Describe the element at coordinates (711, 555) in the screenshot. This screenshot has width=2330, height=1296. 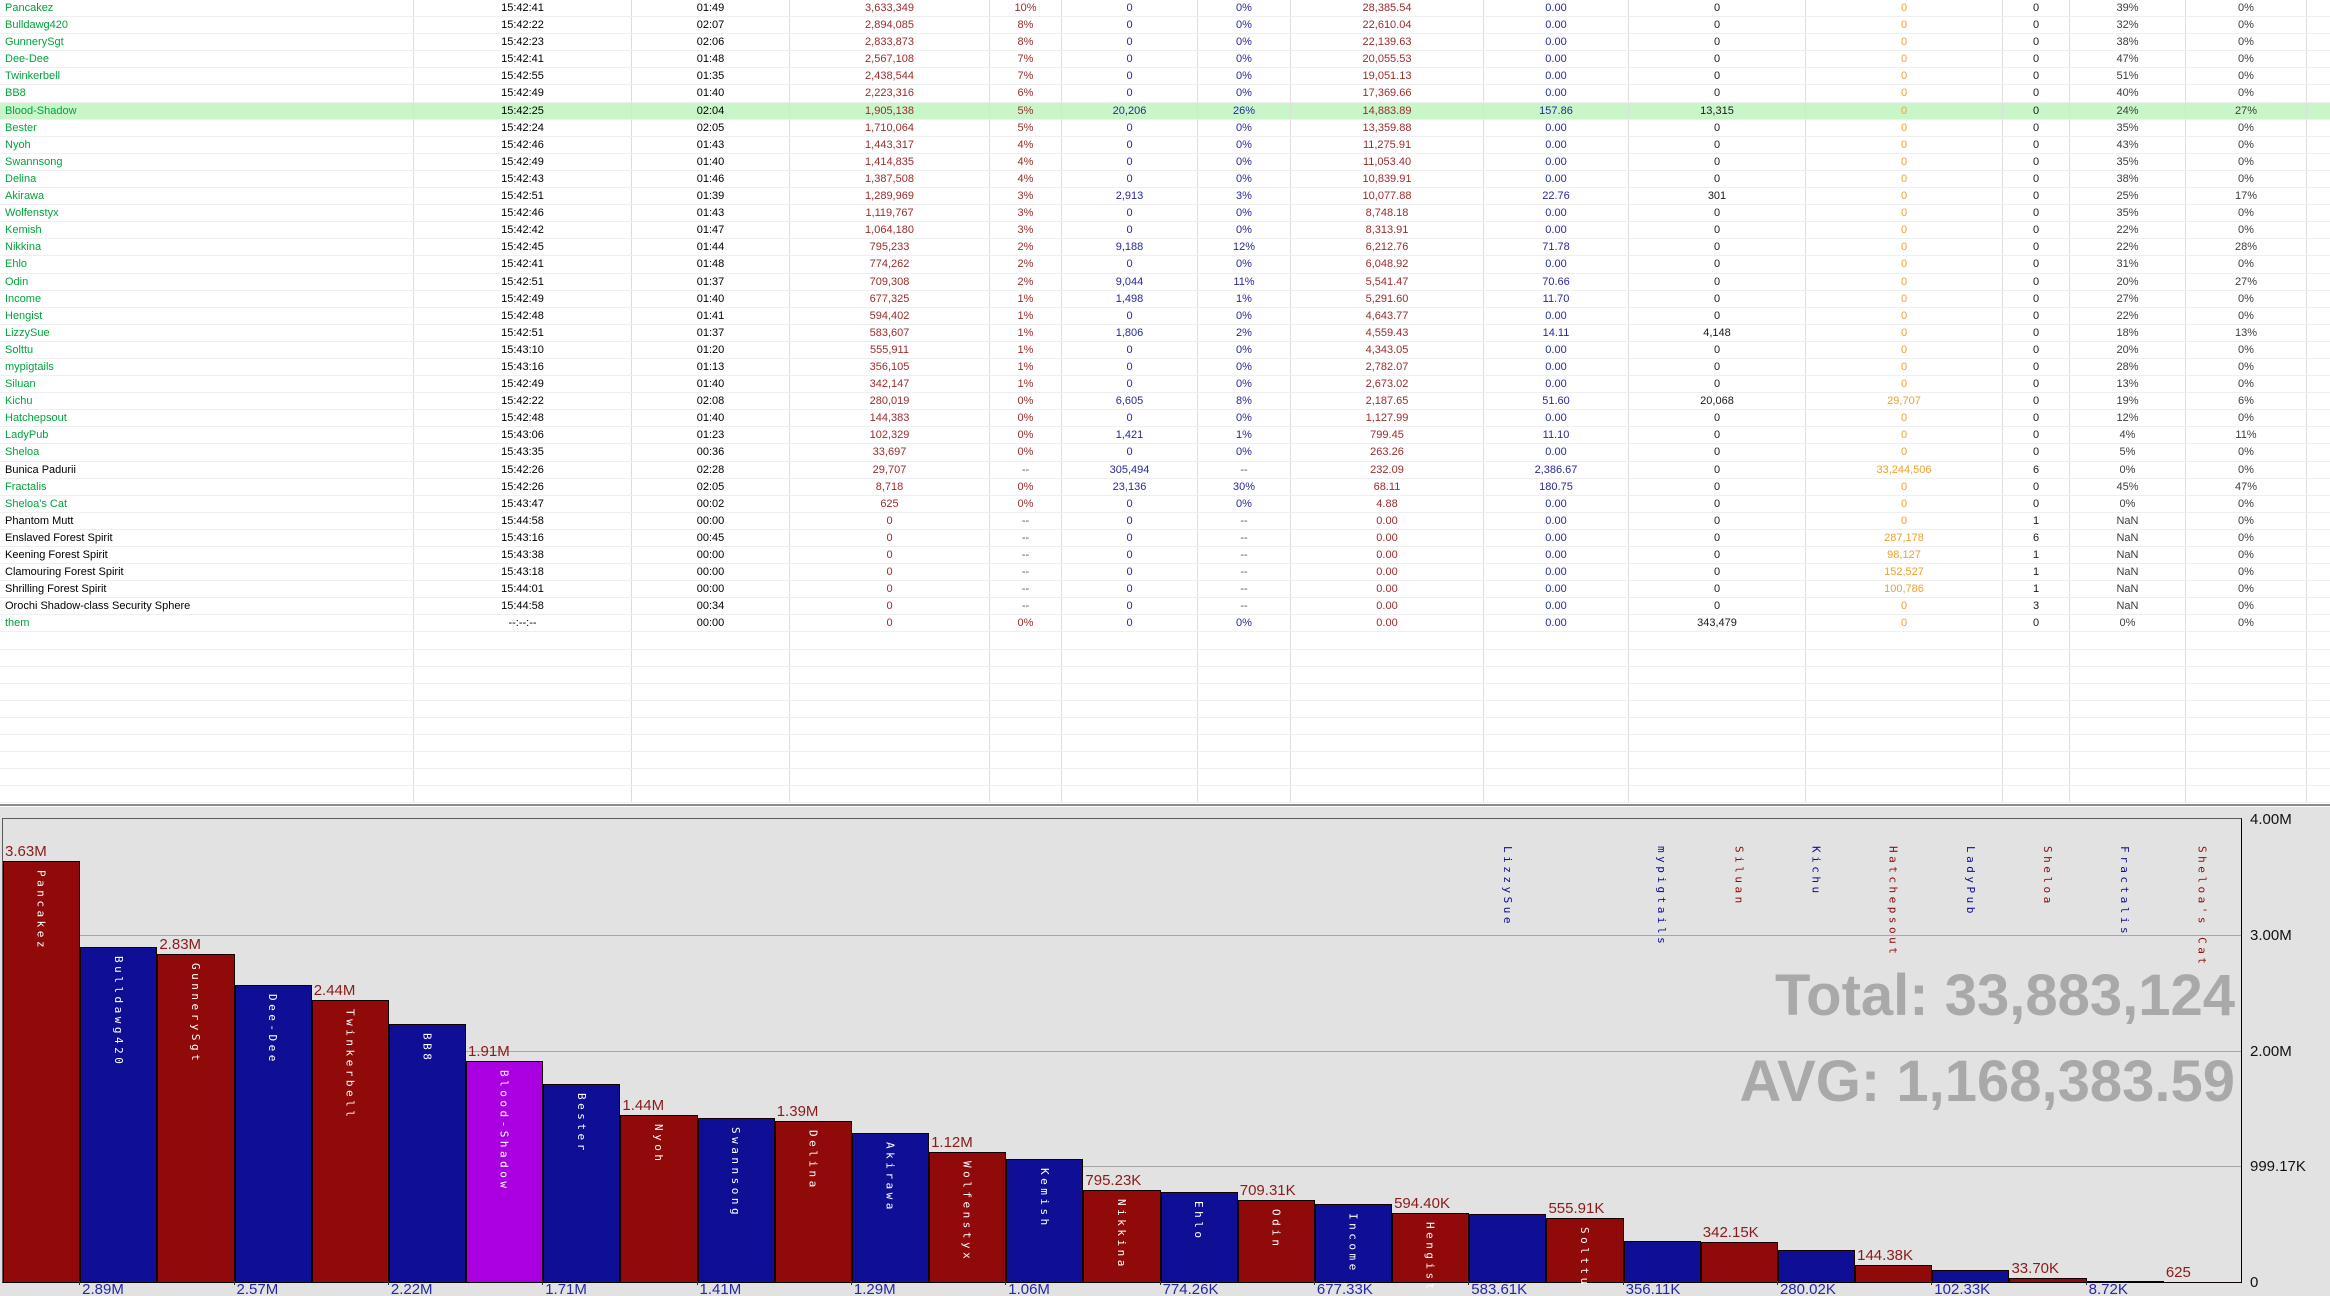
I see `cell-duration: 00:00` at that location.